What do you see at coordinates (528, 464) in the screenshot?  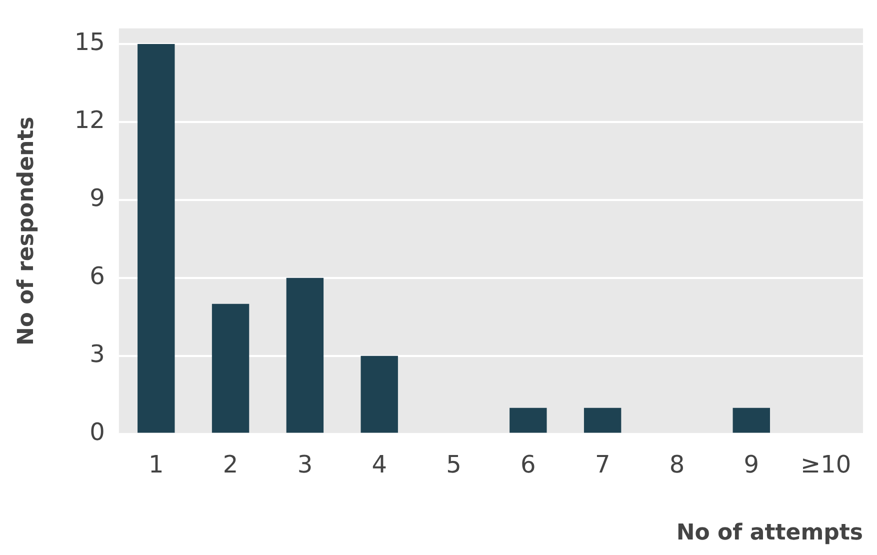 I see `x-tick-label: 6` at bounding box center [528, 464].